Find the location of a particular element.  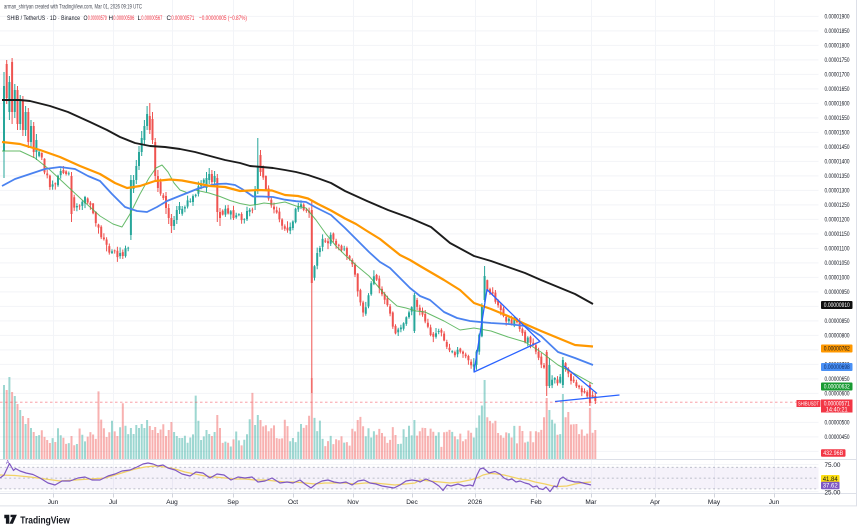

svg-text: TradingView is located at coordinates (45, 521).